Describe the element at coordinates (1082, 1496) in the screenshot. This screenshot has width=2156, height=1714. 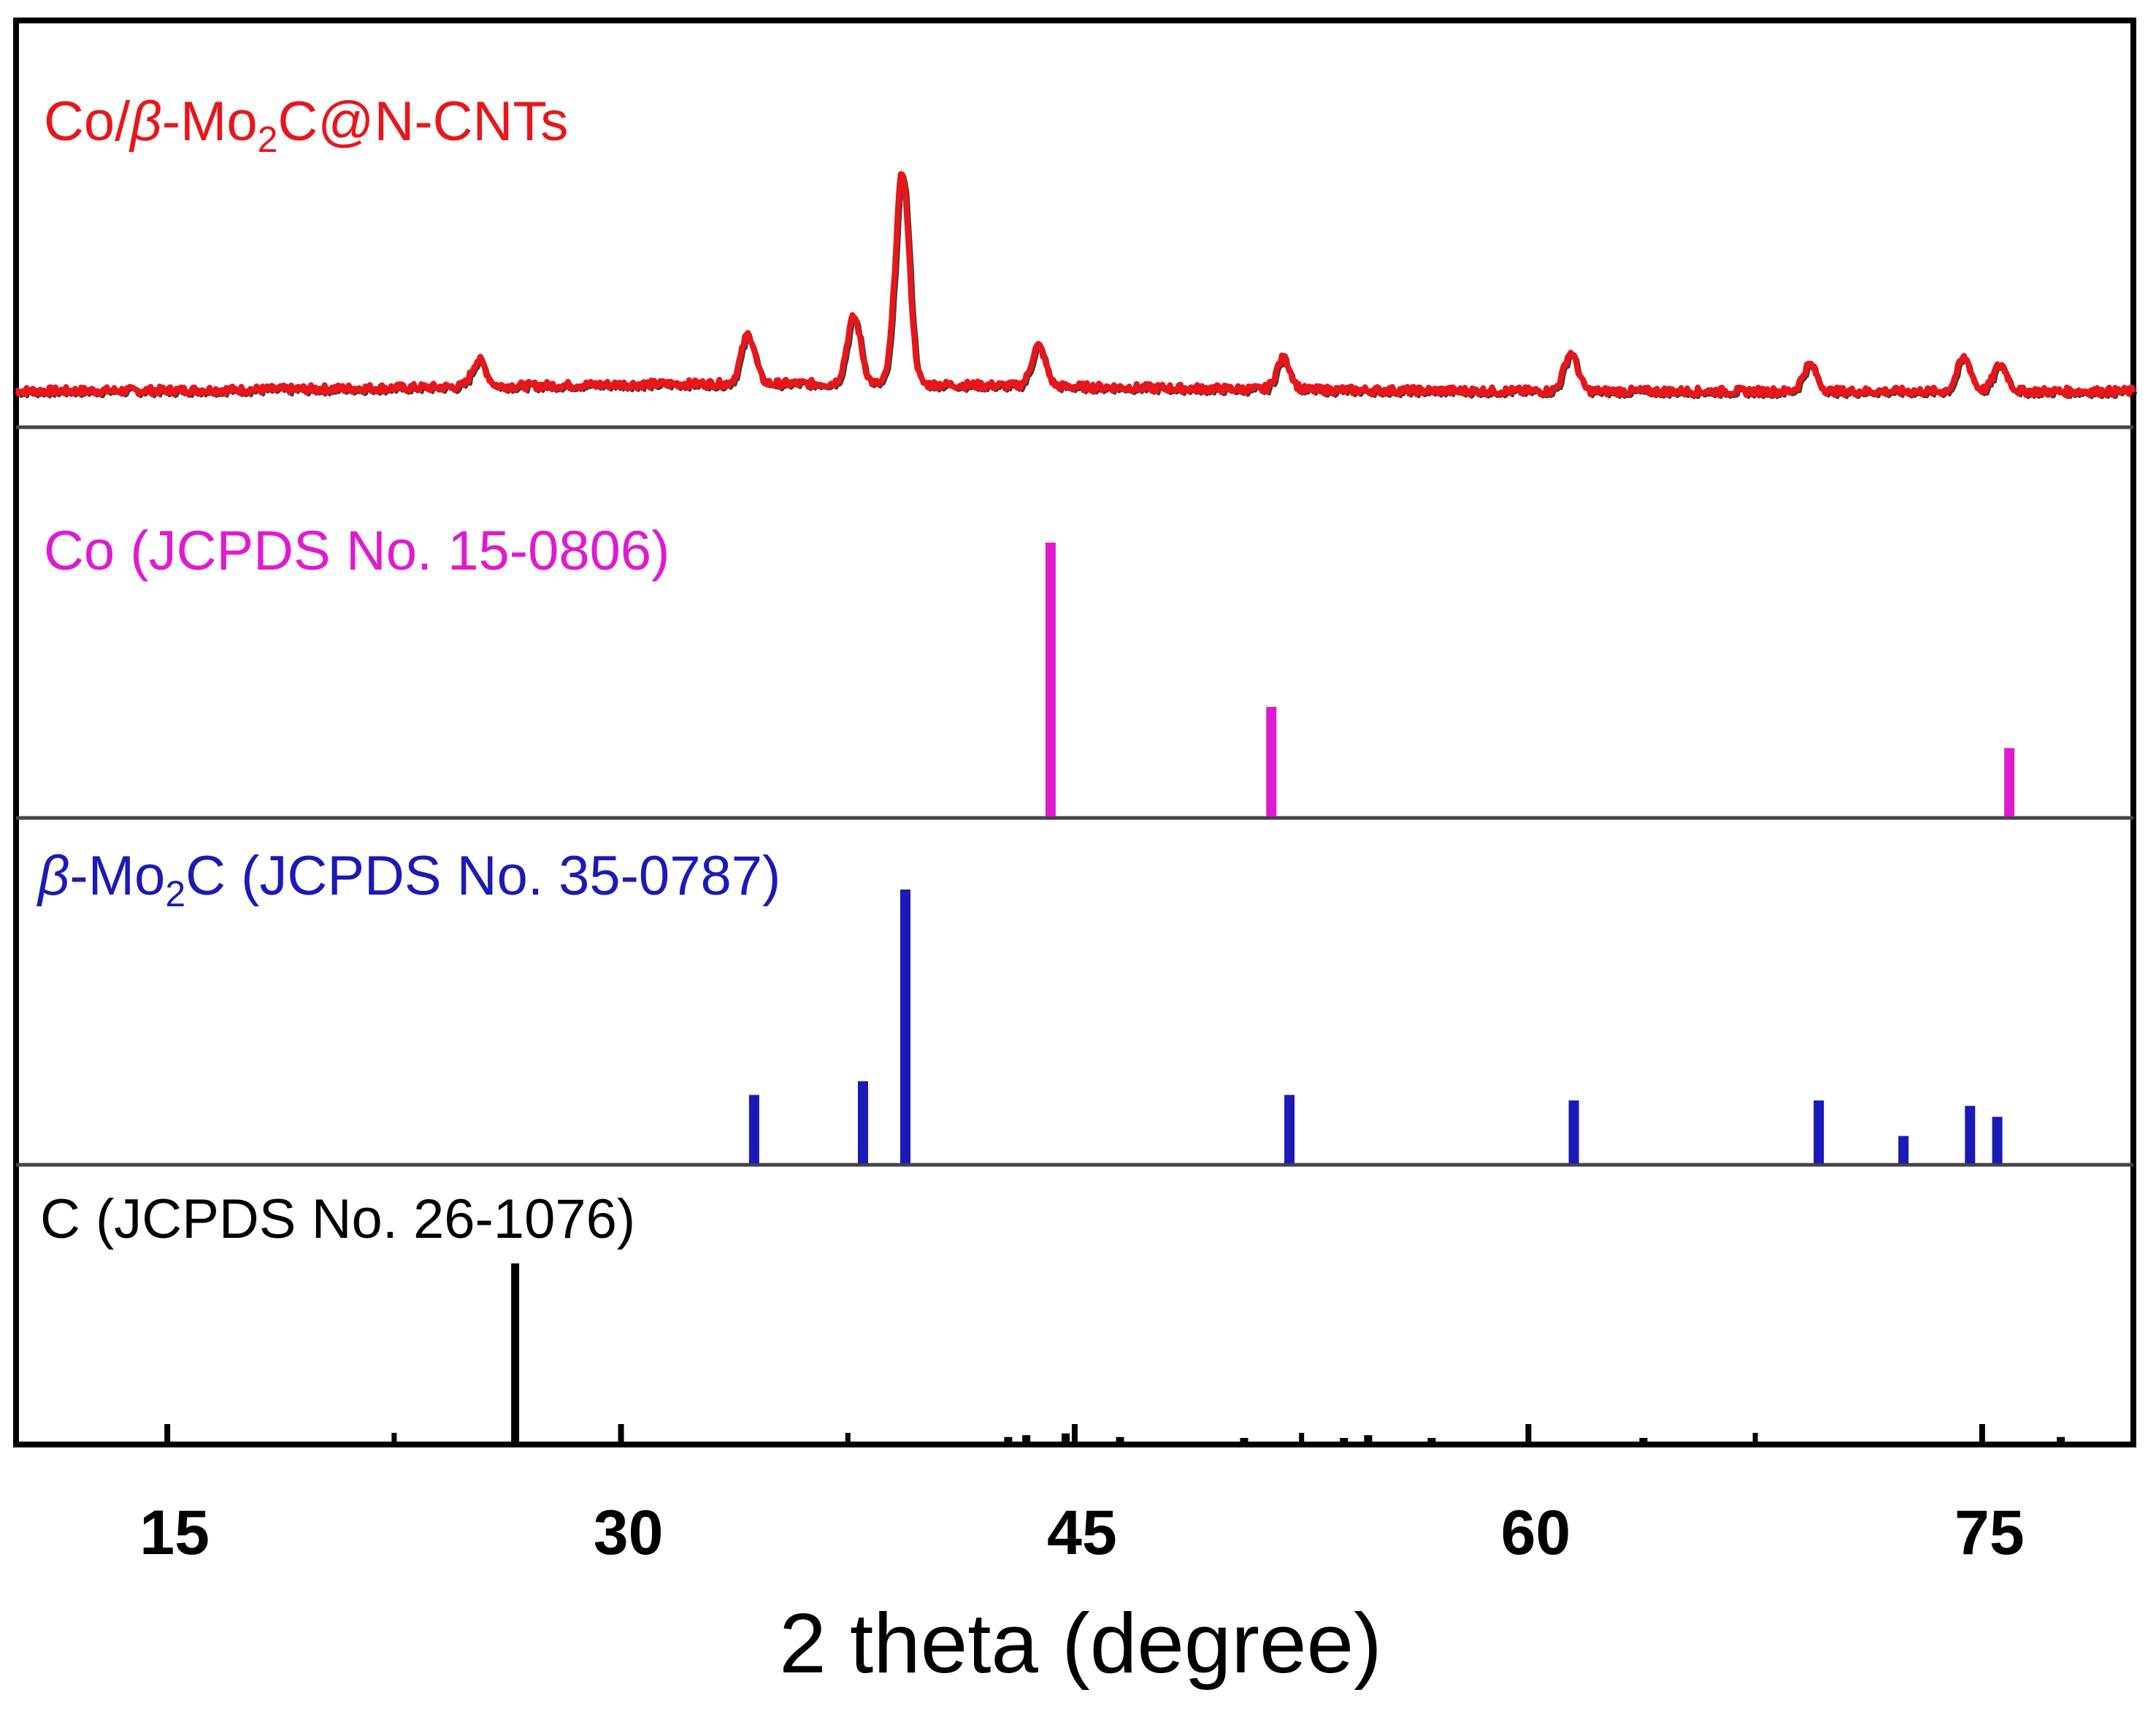
I see `x-axis: 15 30 45 60 75` at that location.